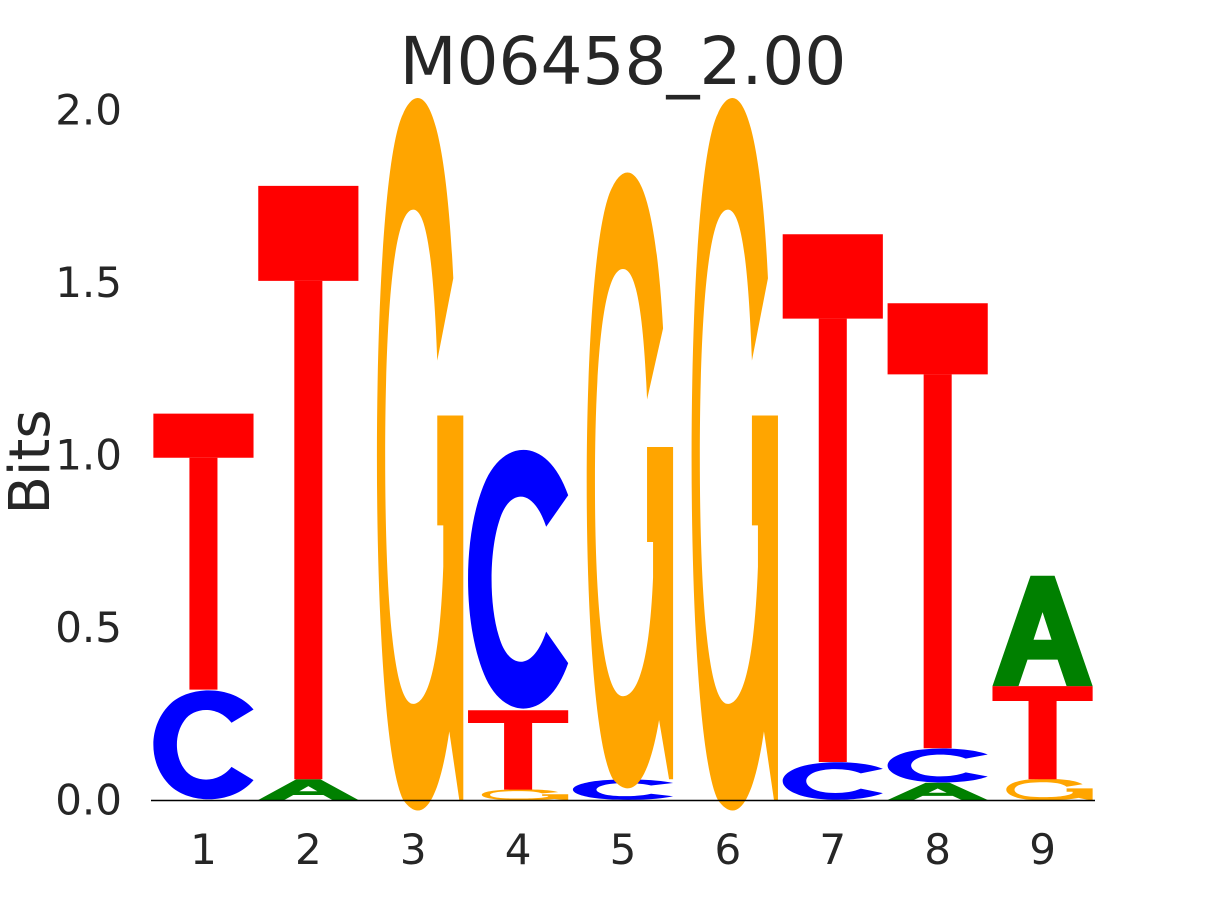  Describe the element at coordinates (88, 627) in the screenshot. I see `y-tick-label: 0.5` at that location.